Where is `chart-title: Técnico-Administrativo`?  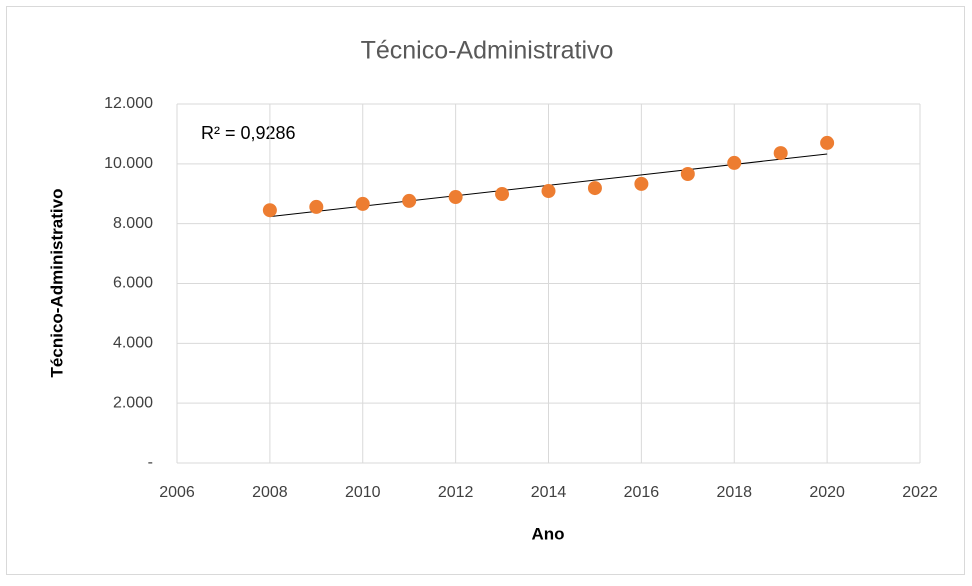 chart-title: Técnico-Administrativo is located at coordinates (487, 51).